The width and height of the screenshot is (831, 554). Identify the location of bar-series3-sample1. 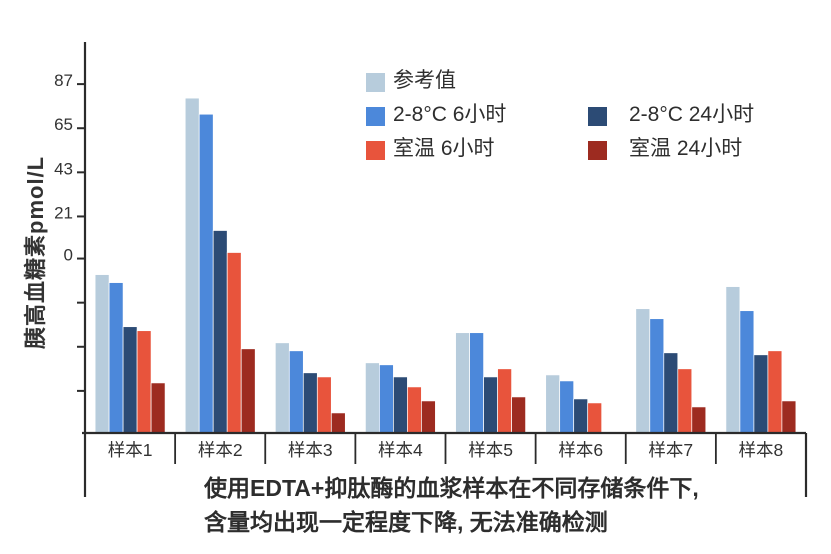
(130, 380).